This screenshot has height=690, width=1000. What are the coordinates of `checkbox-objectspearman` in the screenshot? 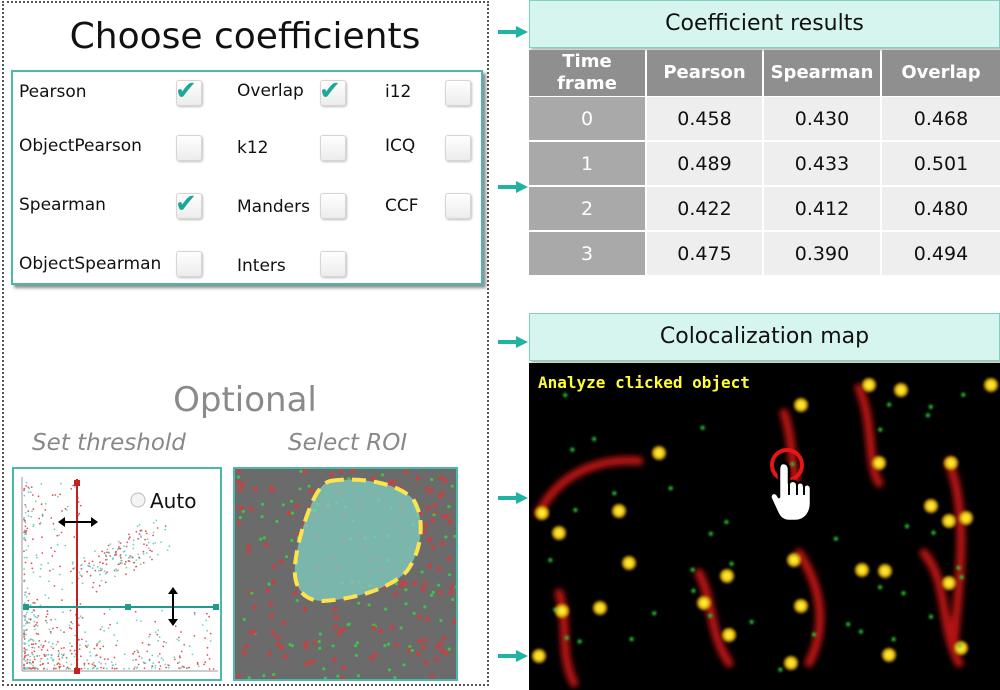 It's located at (189, 264).